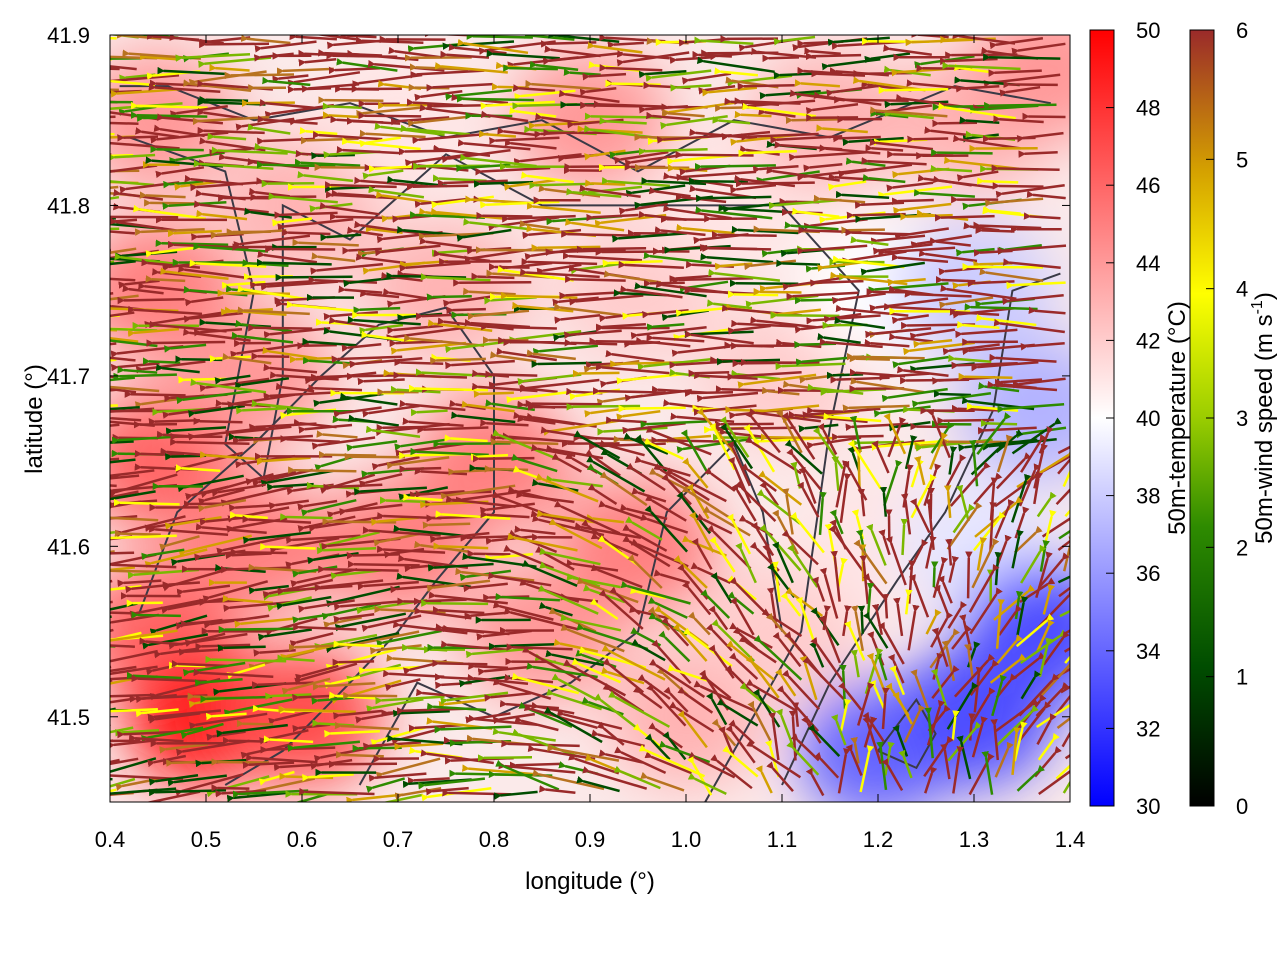 The width and height of the screenshot is (1280, 960). What do you see at coordinates (1264, 428) in the screenshot?
I see `wind-colorbar-label-main: 50m-wind speed (m s` at bounding box center [1264, 428].